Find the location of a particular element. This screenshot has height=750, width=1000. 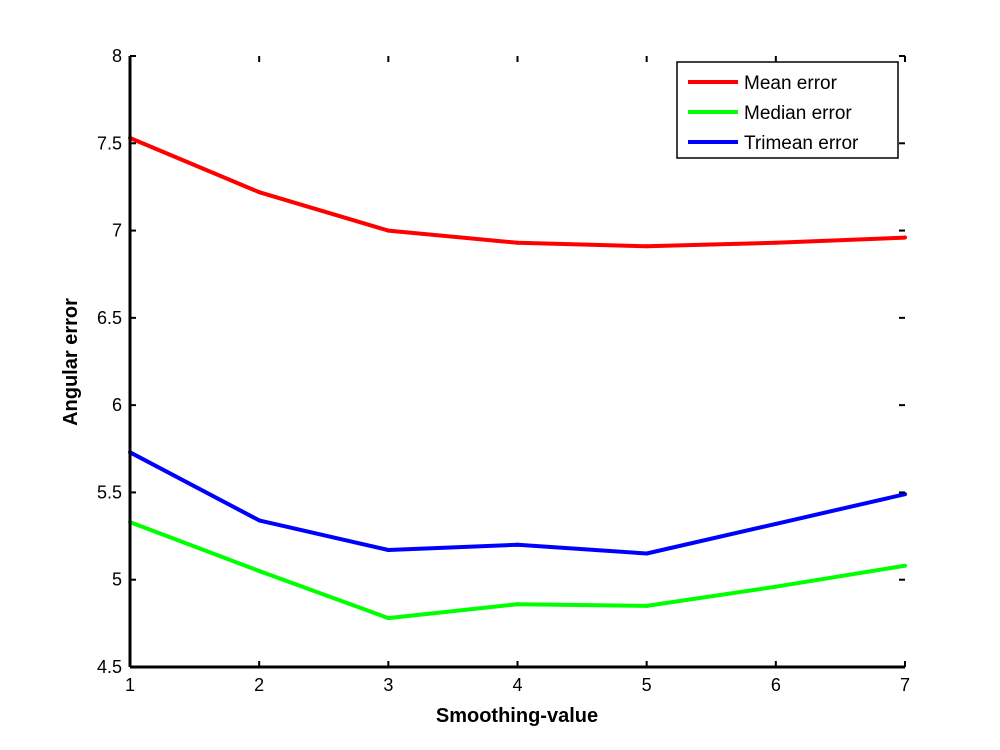

legend-label-median-error: Median error is located at coordinates (798, 113).